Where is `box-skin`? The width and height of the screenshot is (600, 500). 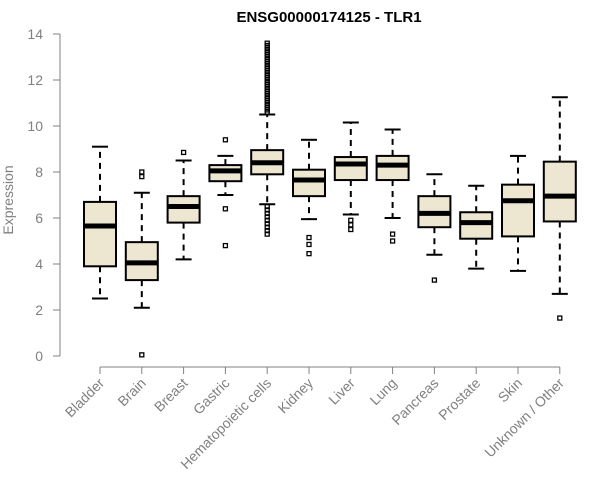
box-skin is located at coordinates (518, 213).